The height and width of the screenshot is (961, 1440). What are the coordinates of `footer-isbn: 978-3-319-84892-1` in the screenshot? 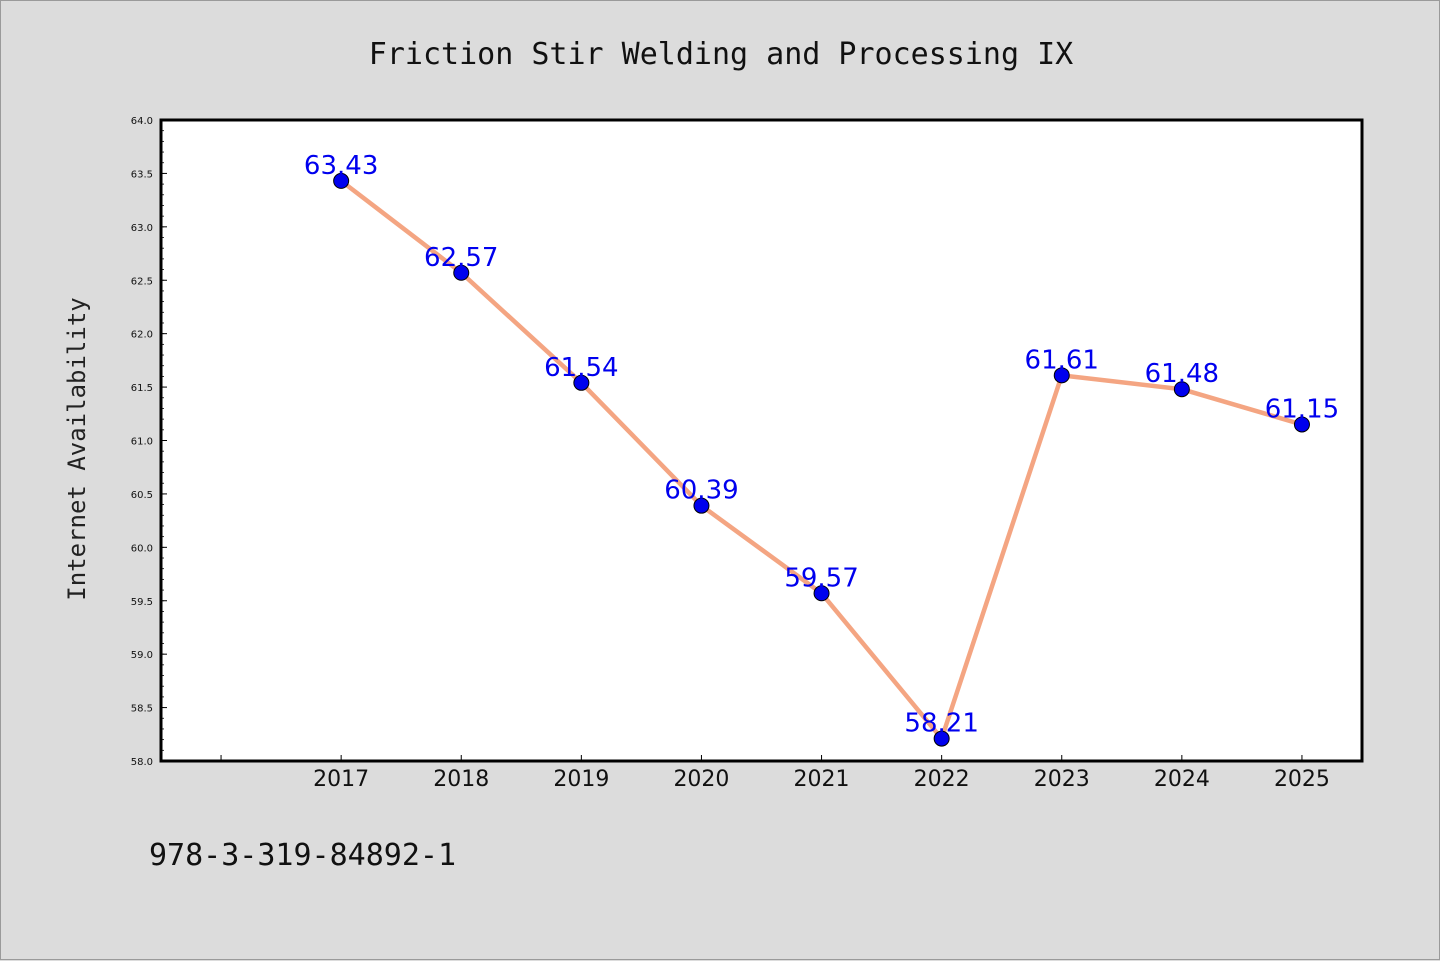 It's located at (302, 855).